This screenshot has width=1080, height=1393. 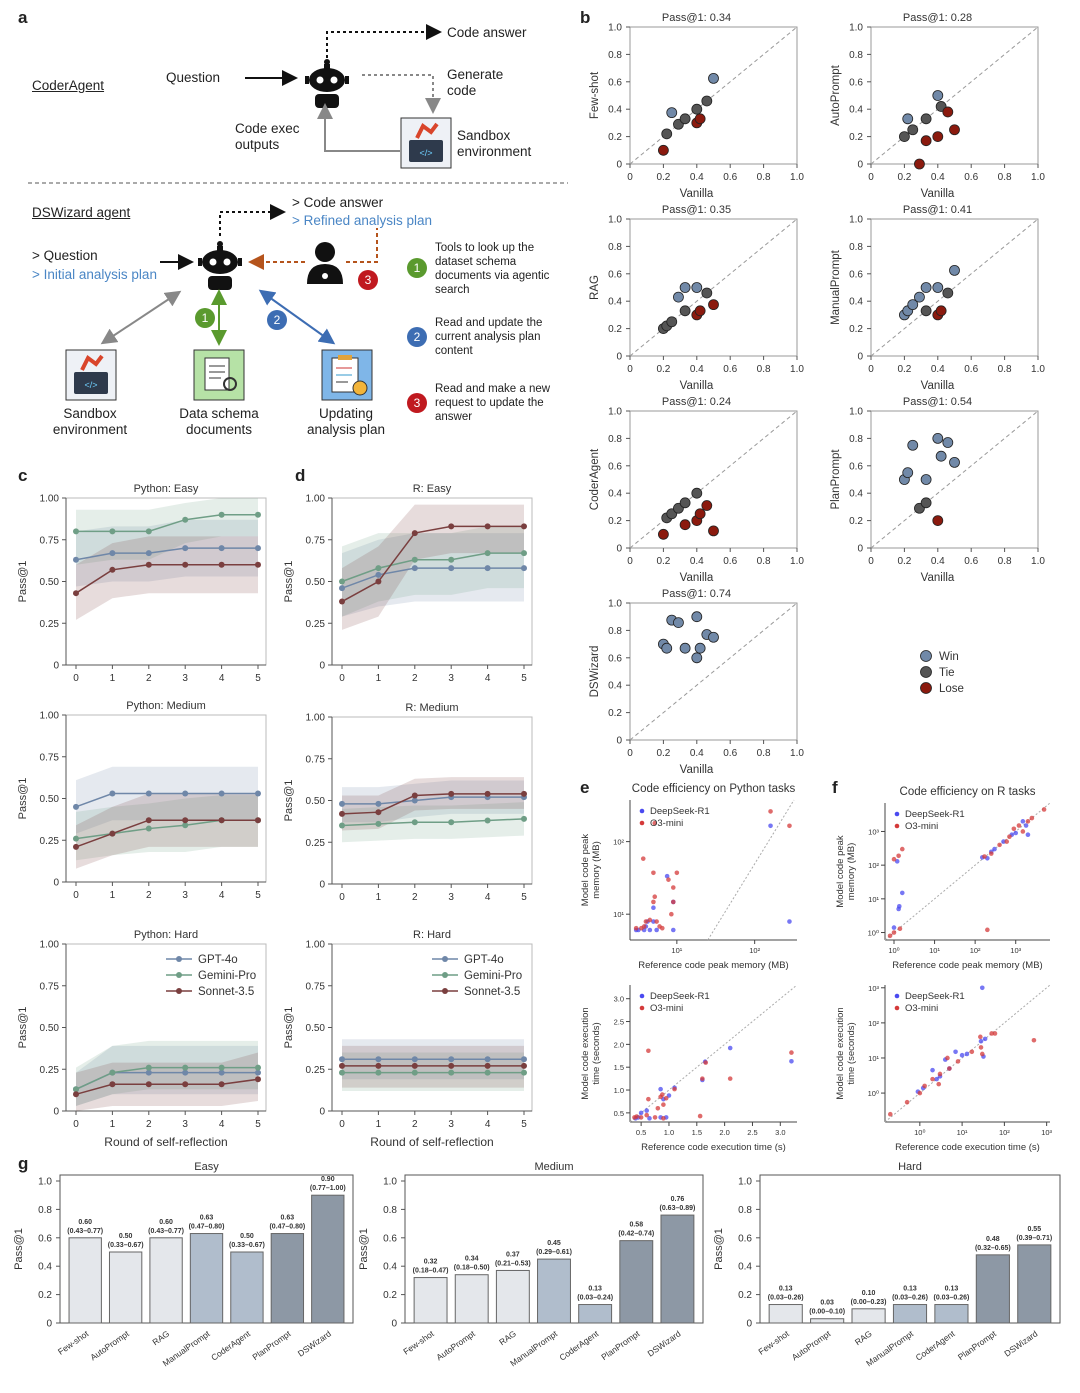 I want to click on panel-label-a: a, so click(x=23, y=17).